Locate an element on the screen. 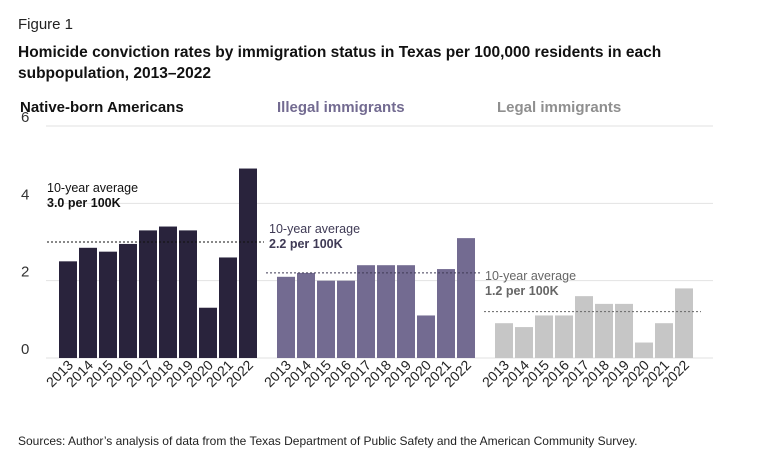  average-value: 2.2 per 100K is located at coordinates (306, 244).